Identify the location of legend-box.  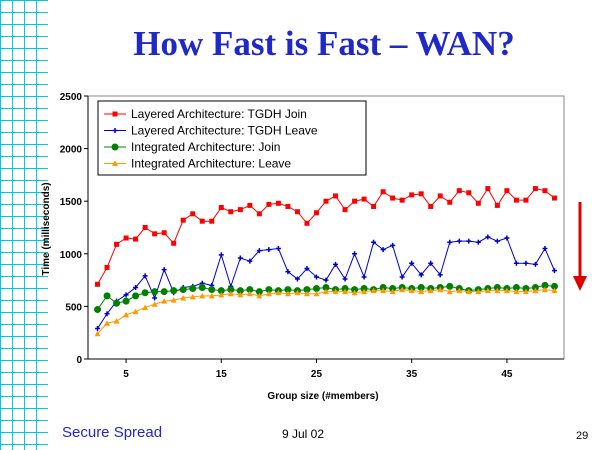
(232, 138).